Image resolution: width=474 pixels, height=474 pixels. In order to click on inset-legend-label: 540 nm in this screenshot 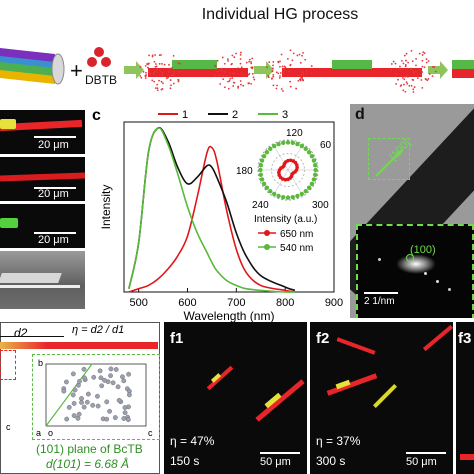, I will do `click(296, 248)`.